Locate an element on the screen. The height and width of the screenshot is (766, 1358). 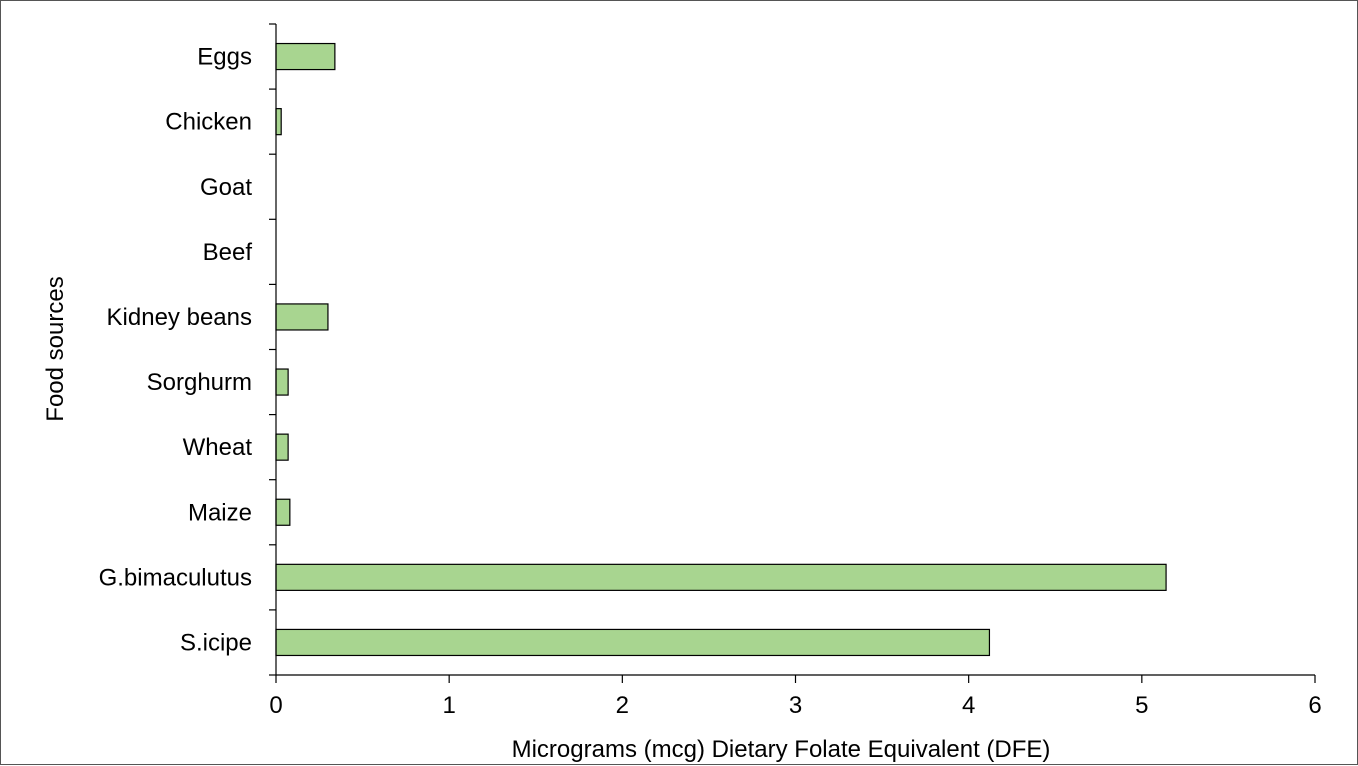
bar-sorghurm is located at coordinates (282, 382).